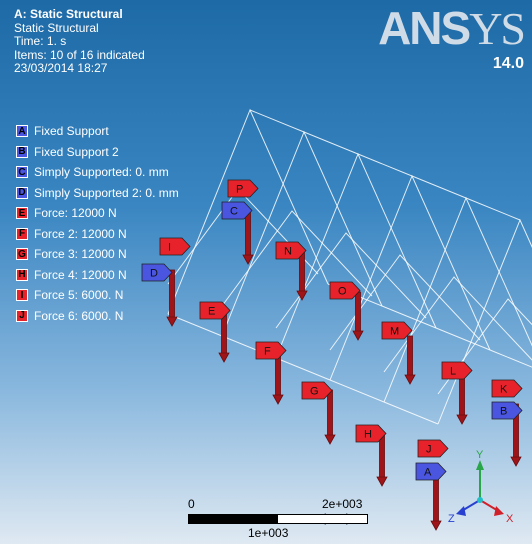 The height and width of the screenshot is (544, 532). I want to click on legend-item-h: H Force 4: 12000 N, so click(97, 275).